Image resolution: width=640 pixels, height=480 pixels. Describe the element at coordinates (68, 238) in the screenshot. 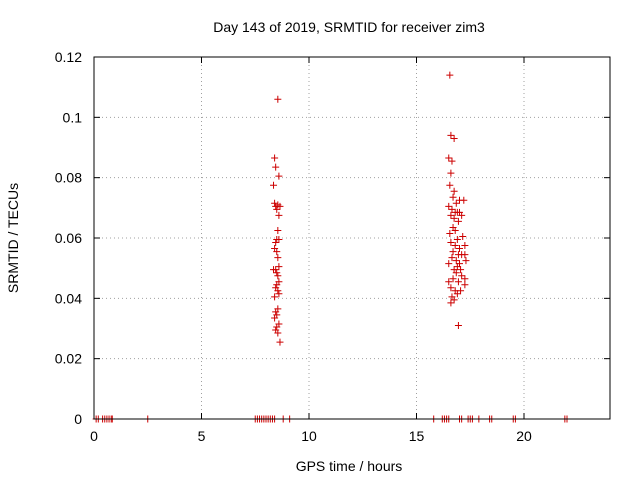

I see `y-tick-label: 0.06` at that location.